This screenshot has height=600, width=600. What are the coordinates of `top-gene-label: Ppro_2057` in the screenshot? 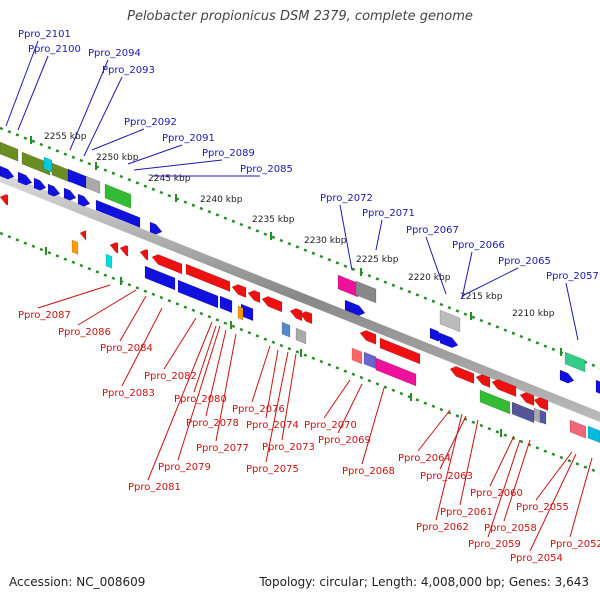 It's located at (572, 276).